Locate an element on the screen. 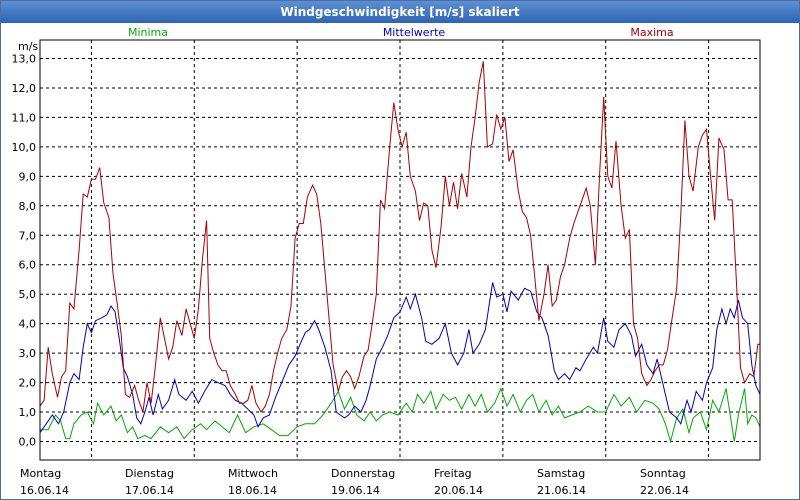 The width and height of the screenshot is (800, 500). date-label: 17.06.14 is located at coordinates (149, 490).